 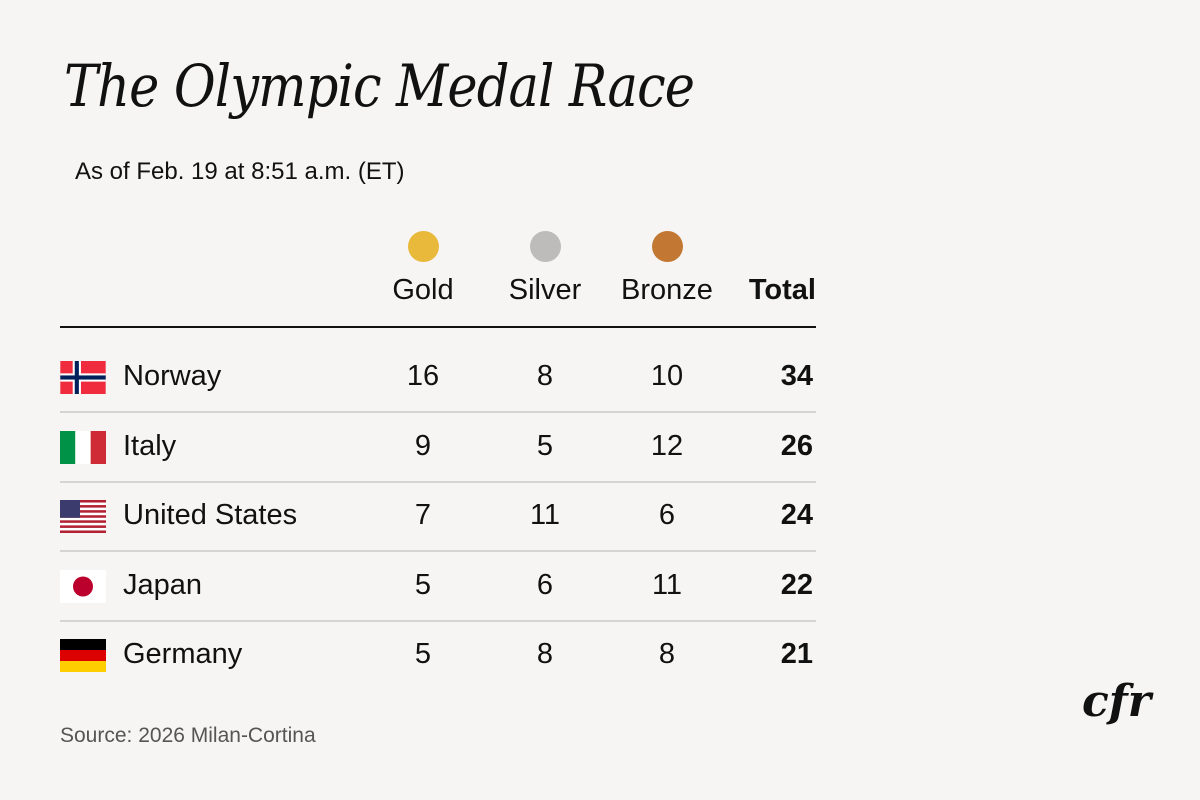 What do you see at coordinates (796, 515) in the screenshot?
I see `total-count: 24` at bounding box center [796, 515].